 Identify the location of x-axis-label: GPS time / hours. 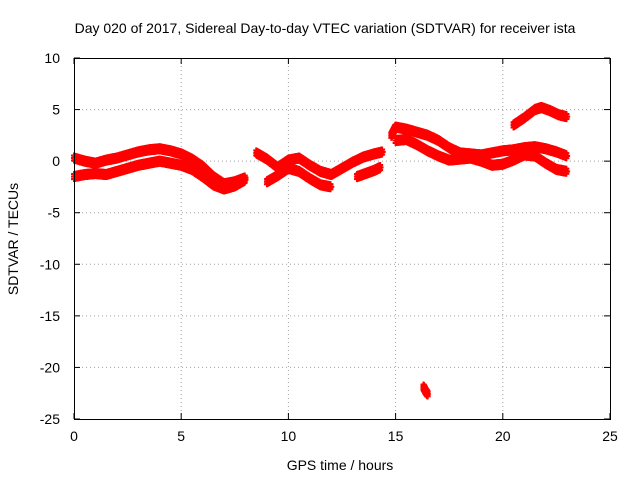
(340, 465).